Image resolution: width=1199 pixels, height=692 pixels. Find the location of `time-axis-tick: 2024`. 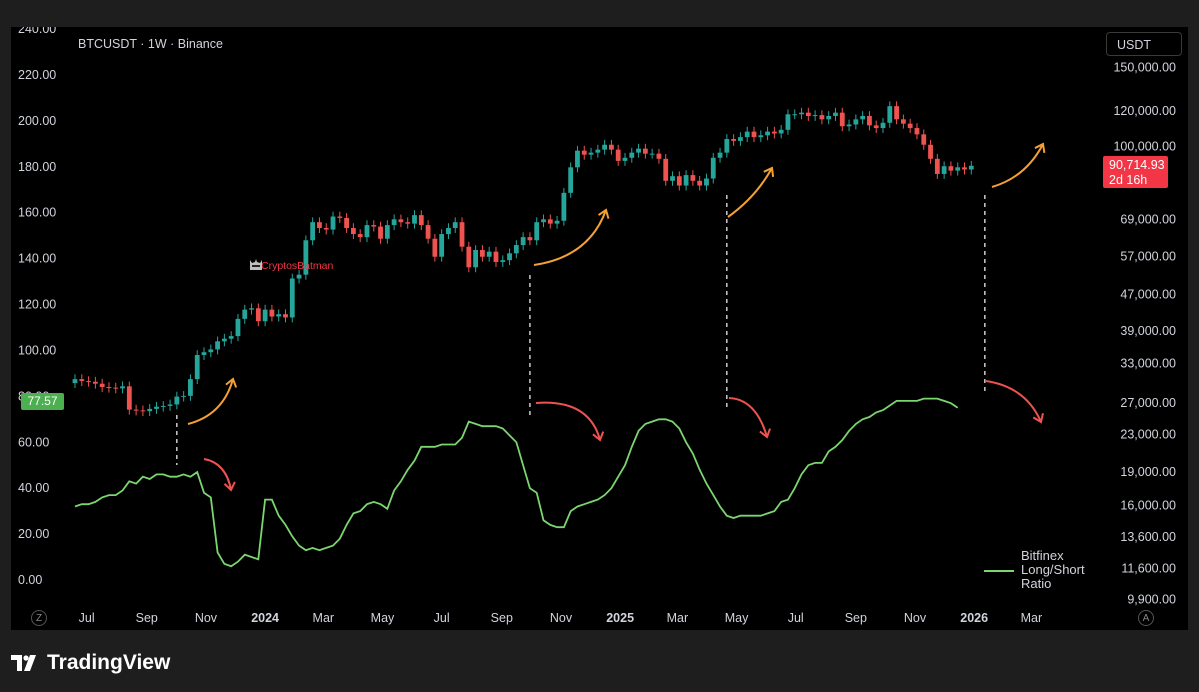

time-axis-tick: 2024 is located at coordinates (265, 618).